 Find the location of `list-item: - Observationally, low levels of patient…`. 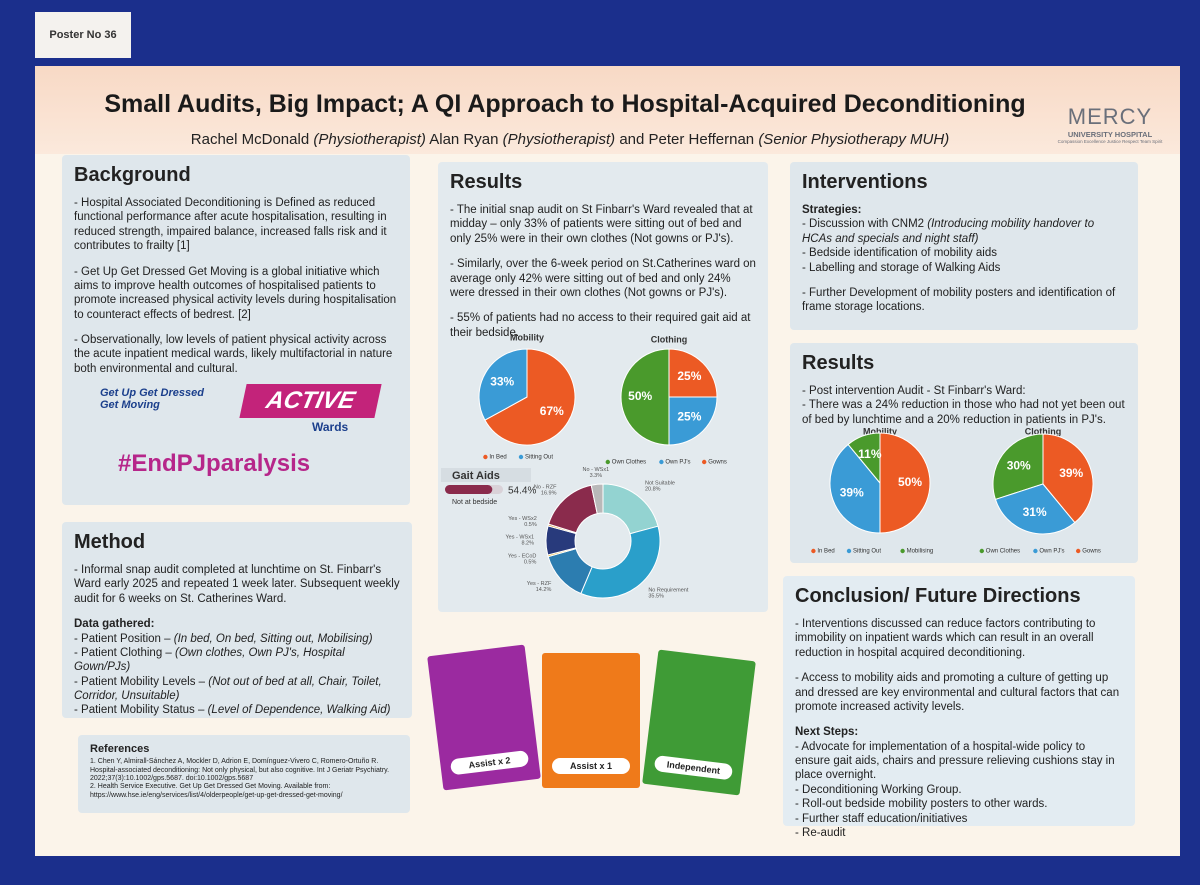

list-item: - Observationally, low levels of patient… is located at coordinates (233, 354).